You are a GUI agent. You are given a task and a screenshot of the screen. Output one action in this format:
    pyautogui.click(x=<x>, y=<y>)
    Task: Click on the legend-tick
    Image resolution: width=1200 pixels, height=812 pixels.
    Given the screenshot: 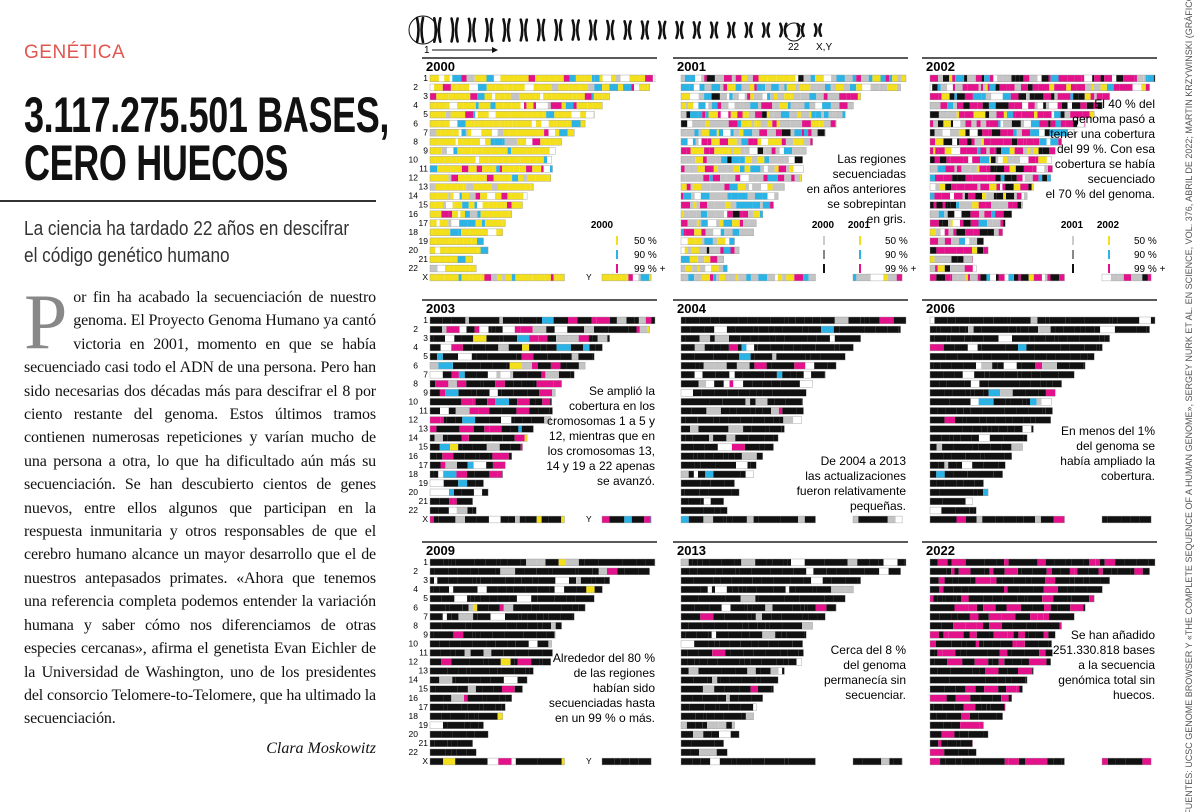 What is the action you would take?
    pyautogui.click(x=824, y=268)
    